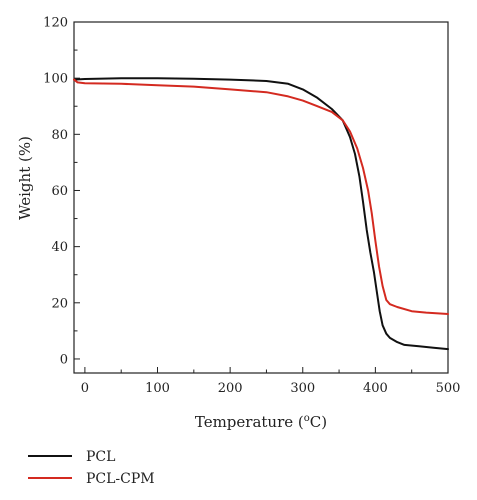 The height and width of the screenshot is (500, 477). Describe the element at coordinates (59, 135) in the screenshot. I see `y-tick-label: 80` at that location.